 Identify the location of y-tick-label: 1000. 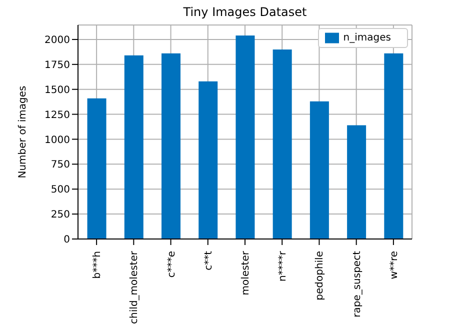
(57, 140).